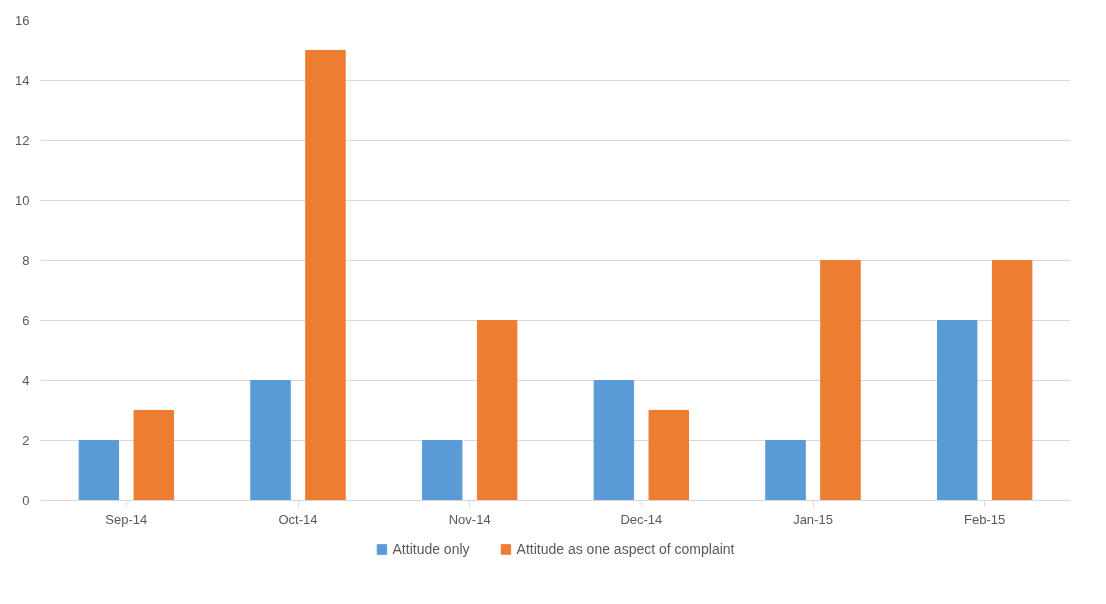  I want to click on x-tick-label: Dec-14, so click(641, 519).